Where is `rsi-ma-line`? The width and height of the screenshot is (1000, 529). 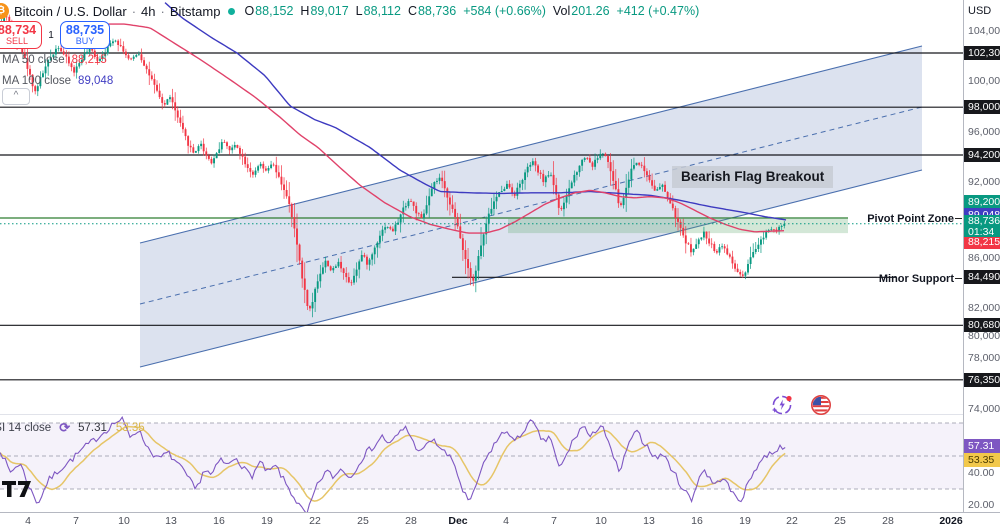 rsi-ma-line is located at coordinates (393, 463).